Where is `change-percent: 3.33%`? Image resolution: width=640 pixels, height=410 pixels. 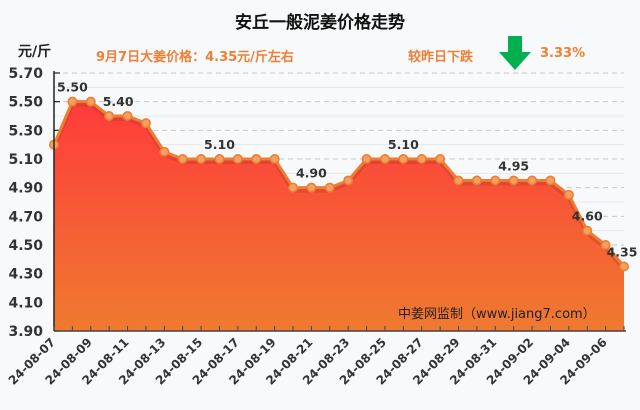
change-percent: 3.33% is located at coordinates (563, 53).